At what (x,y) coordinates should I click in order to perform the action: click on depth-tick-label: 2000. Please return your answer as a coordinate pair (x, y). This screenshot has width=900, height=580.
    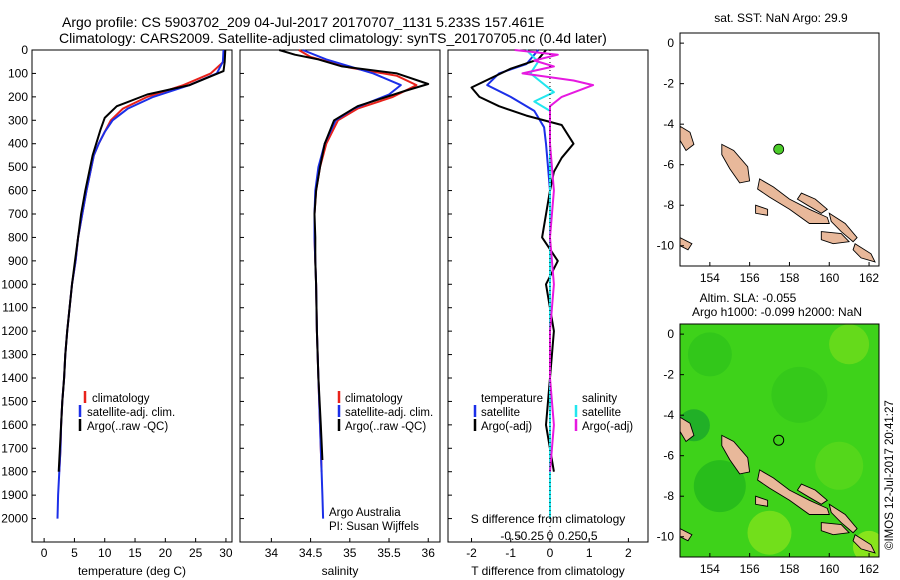
    Looking at the image, I should click on (14, 519).